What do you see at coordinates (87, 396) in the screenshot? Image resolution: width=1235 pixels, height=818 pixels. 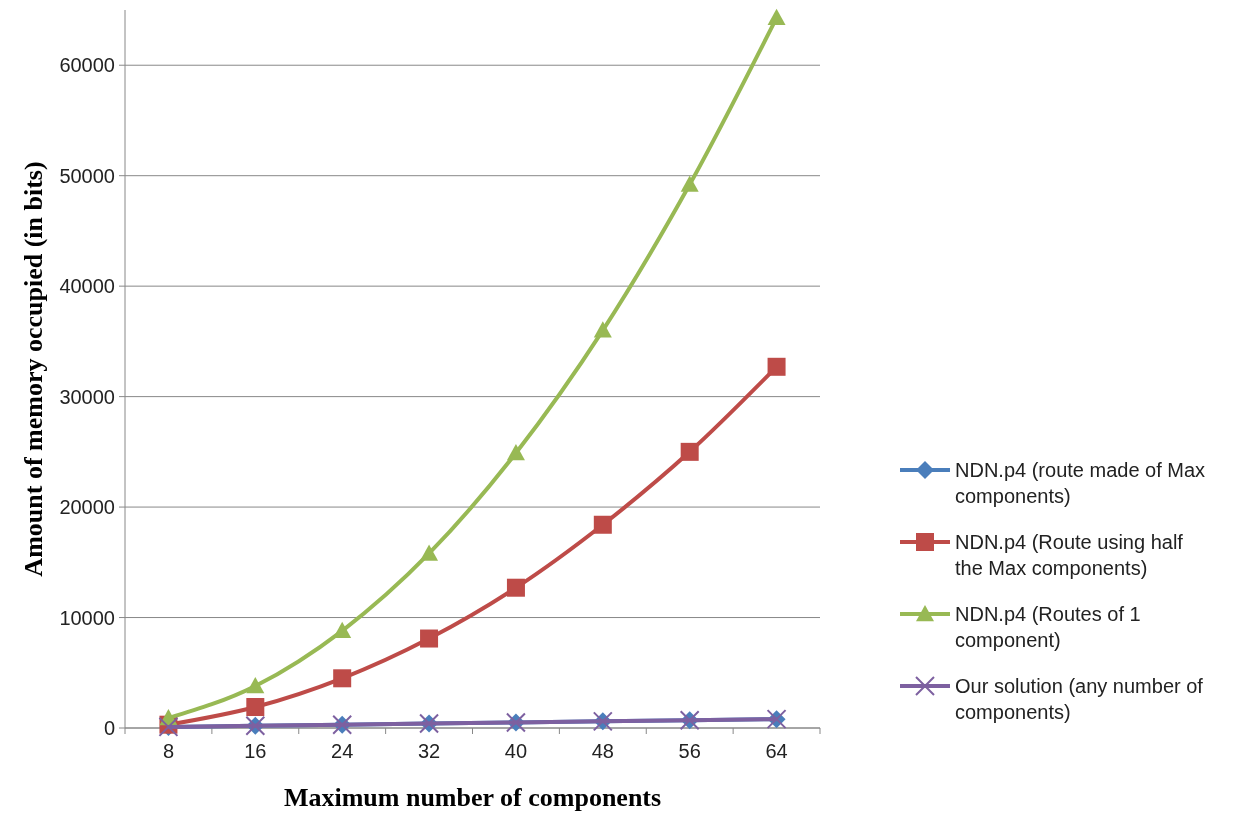 I see `y-tick-label: 30000` at bounding box center [87, 396].